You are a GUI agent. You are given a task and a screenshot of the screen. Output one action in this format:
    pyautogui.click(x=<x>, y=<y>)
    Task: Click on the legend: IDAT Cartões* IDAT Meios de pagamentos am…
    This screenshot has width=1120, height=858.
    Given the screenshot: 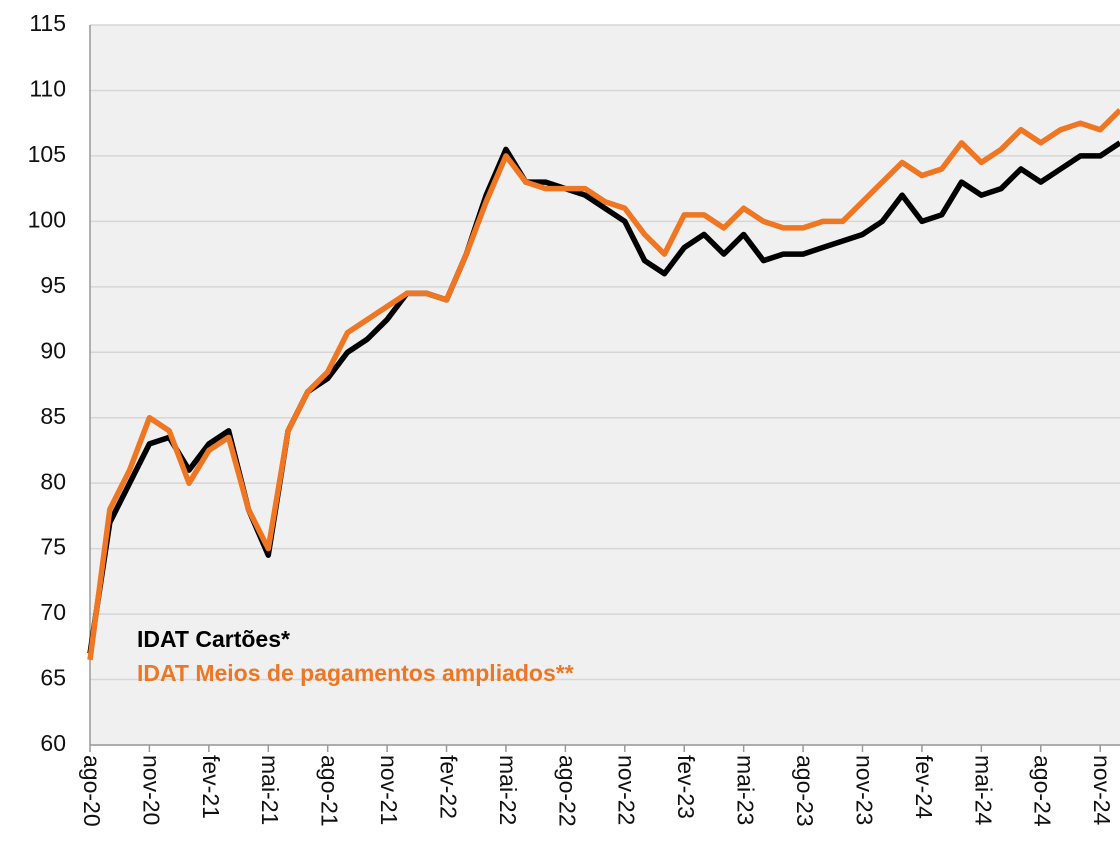 What is the action you would take?
    pyautogui.click(x=367, y=656)
    